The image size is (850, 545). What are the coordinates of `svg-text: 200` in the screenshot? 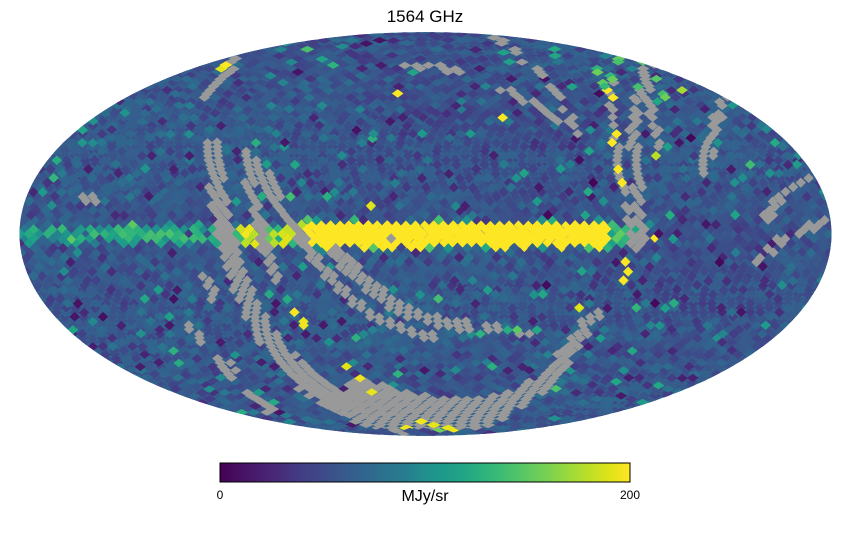 It's located at (630, 495).